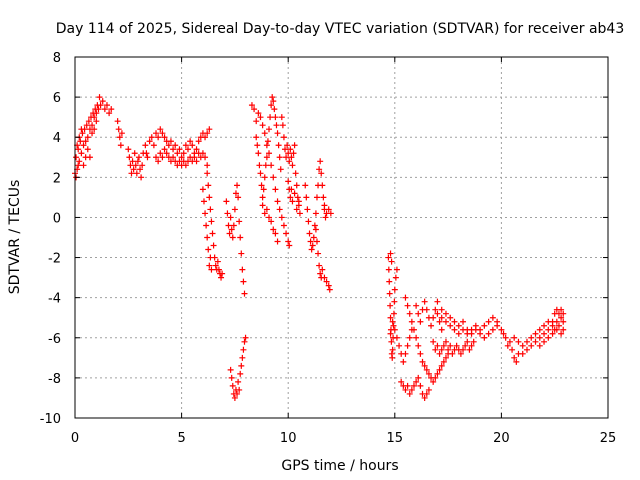 The height and width of the screenshot is (480, 640). What do you see at coordinates (339, 466) in the screenshot?
I see `x-axis-label: GPS time / hours` at bounding box center [339, 466].